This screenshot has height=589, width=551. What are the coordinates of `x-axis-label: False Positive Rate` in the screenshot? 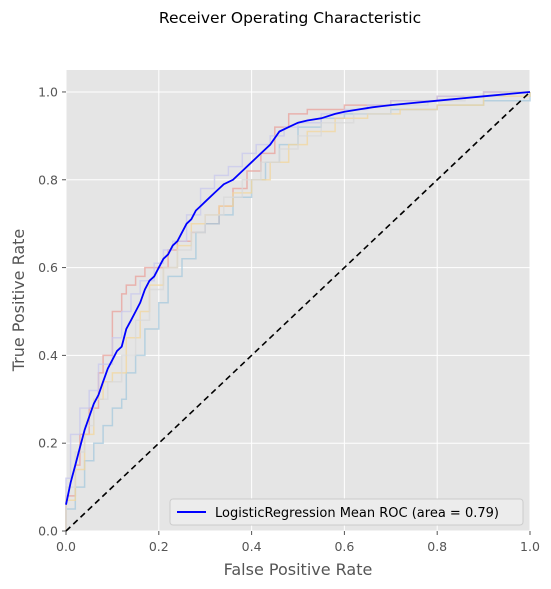 It's located at (298, 569).